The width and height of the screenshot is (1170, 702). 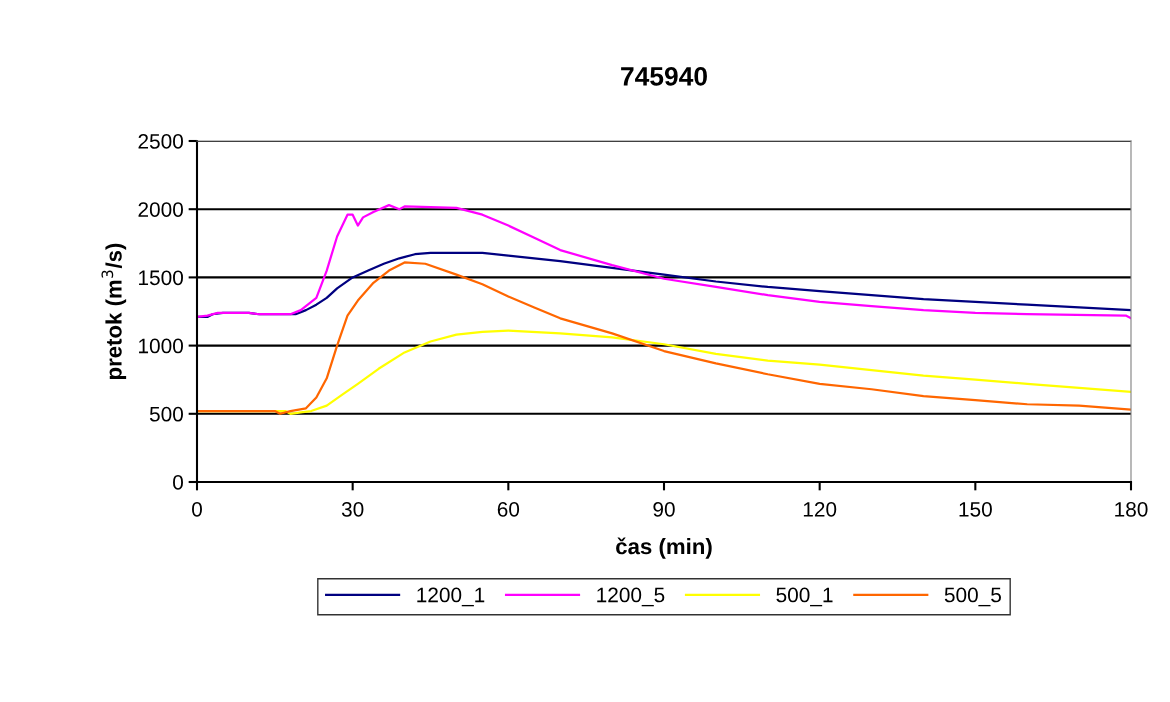 What do you see at coordinates (975, 509) in the screenshot?
I see `x-tick-label: 150` at bounding box center [975, 509].